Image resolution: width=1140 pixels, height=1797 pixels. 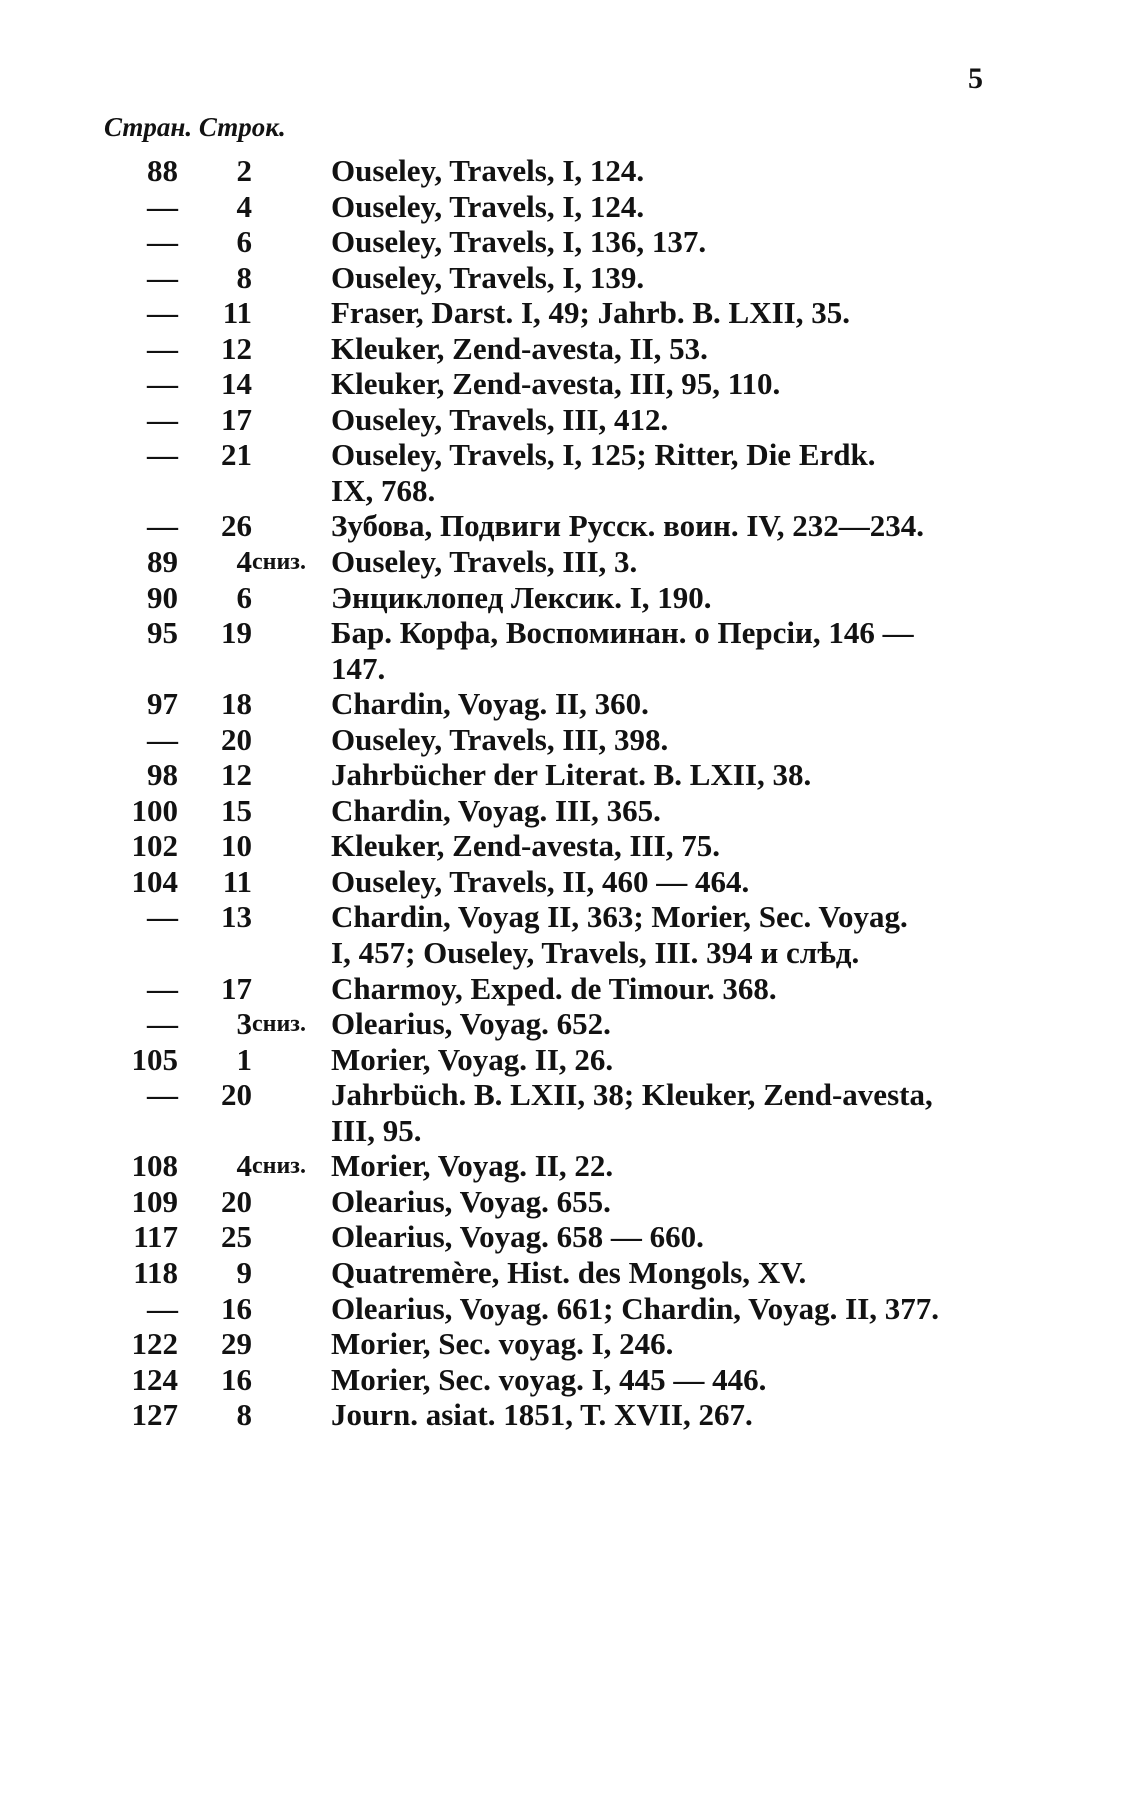 What do you see at coordinates (236, 1201) in the screenshot?
I see `line-number: 20` at bounding box center [236, 1201].